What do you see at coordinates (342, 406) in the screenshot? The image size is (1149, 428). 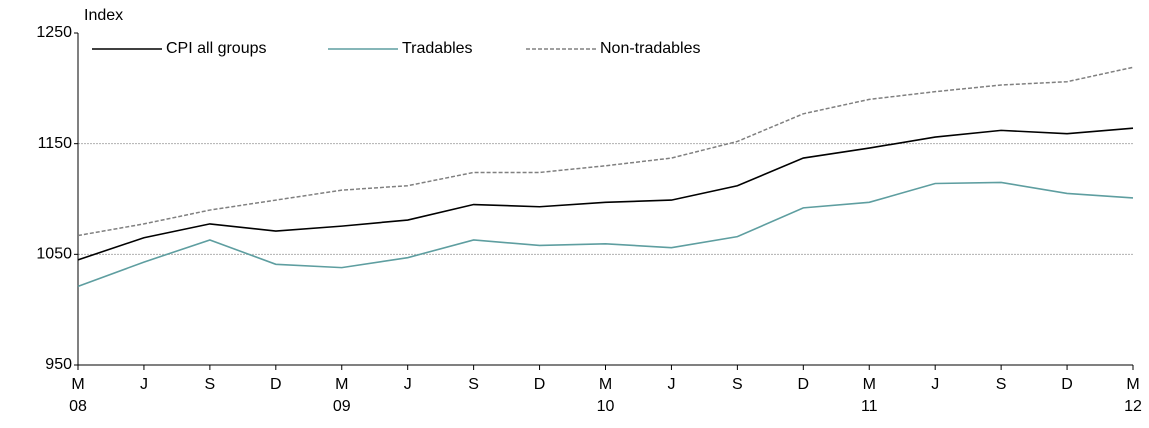 I see `x-year-label: 09` at bounding box center [342, 406].